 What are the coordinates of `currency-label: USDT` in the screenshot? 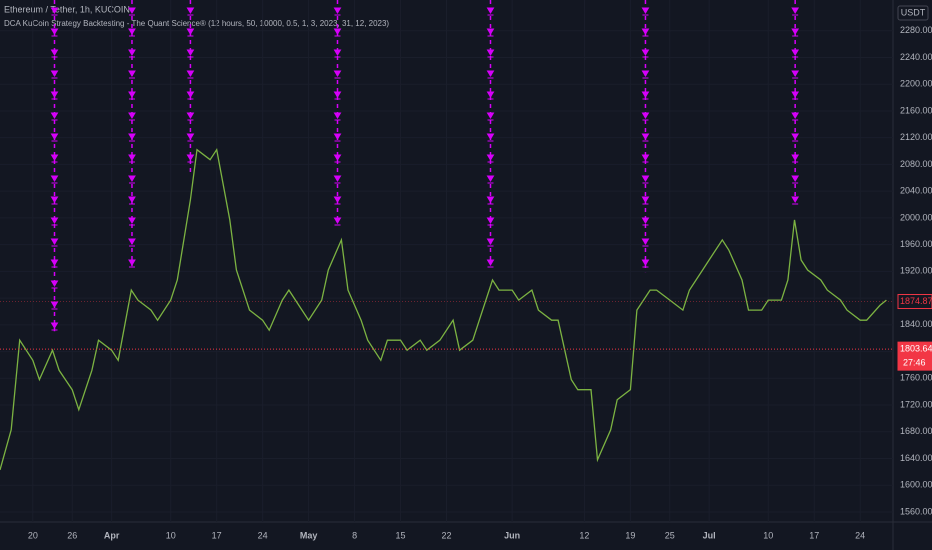 It's located at (913, 12).